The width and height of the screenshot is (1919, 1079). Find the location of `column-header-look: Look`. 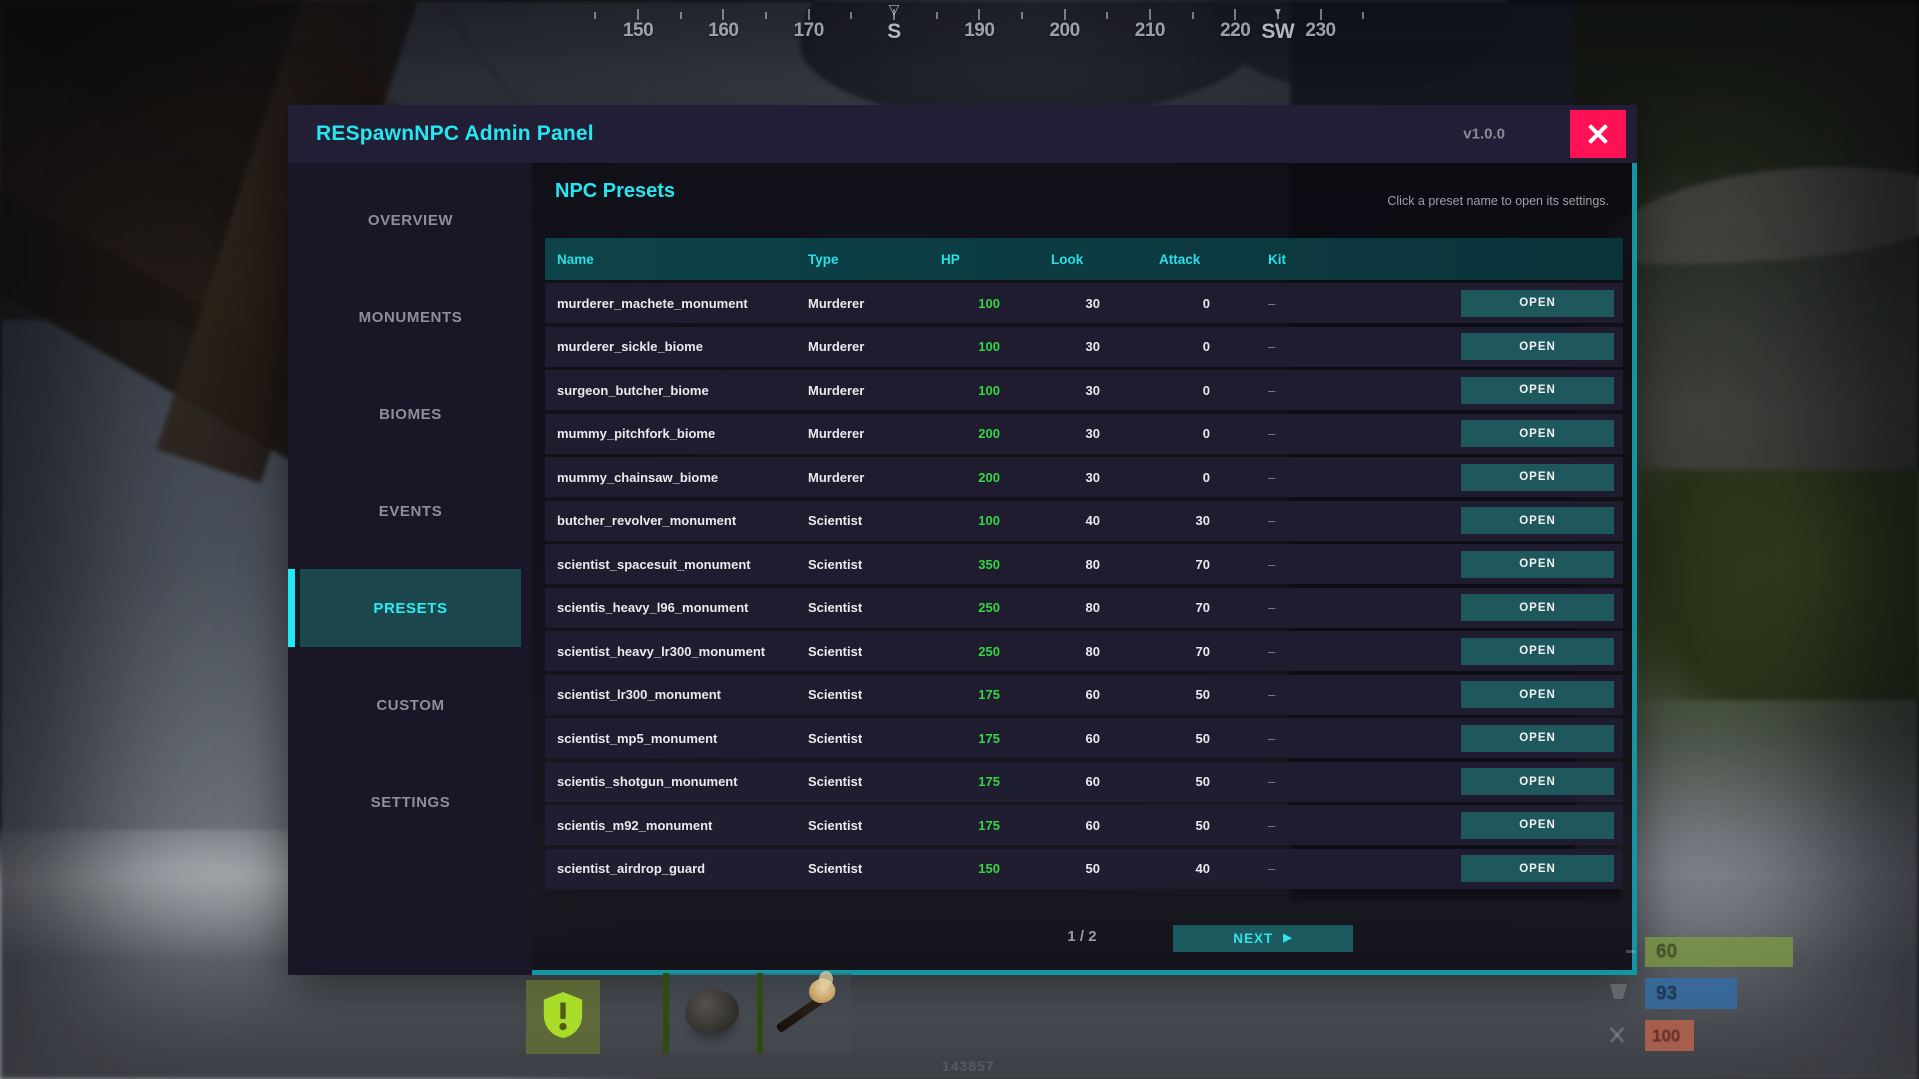

column-header-look: Look is located at coordinates (1067, 259).